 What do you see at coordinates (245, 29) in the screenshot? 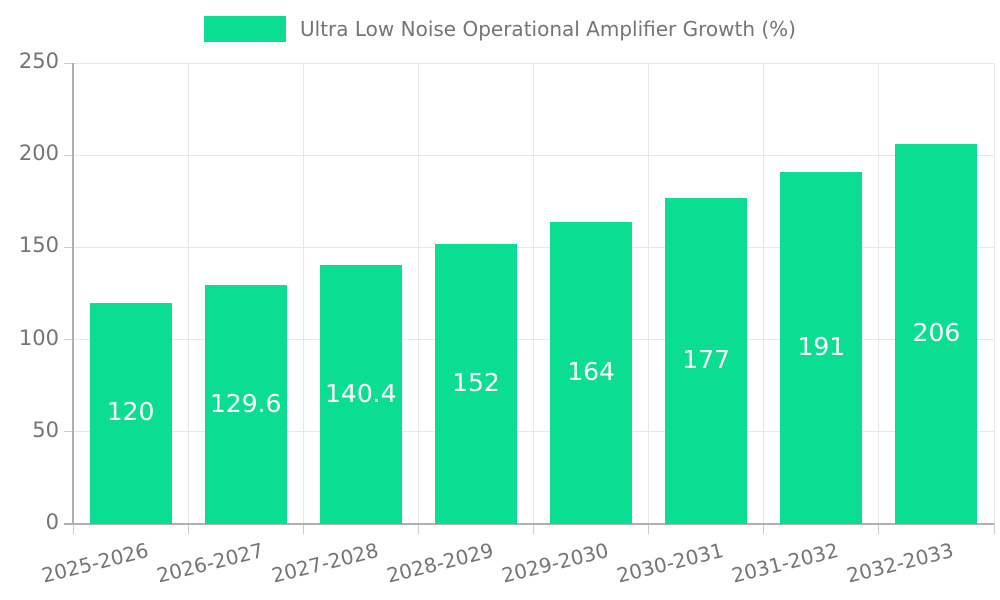
I see `legend-swatch` at bounding box center [245, 29].